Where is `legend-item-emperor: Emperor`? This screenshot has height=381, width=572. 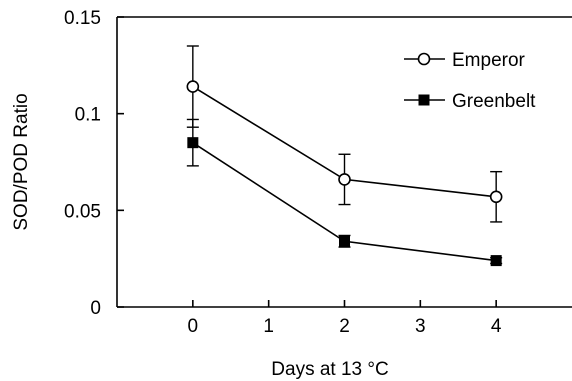
legend-item-emperor: Emperor is located at coordinates (465, 60).